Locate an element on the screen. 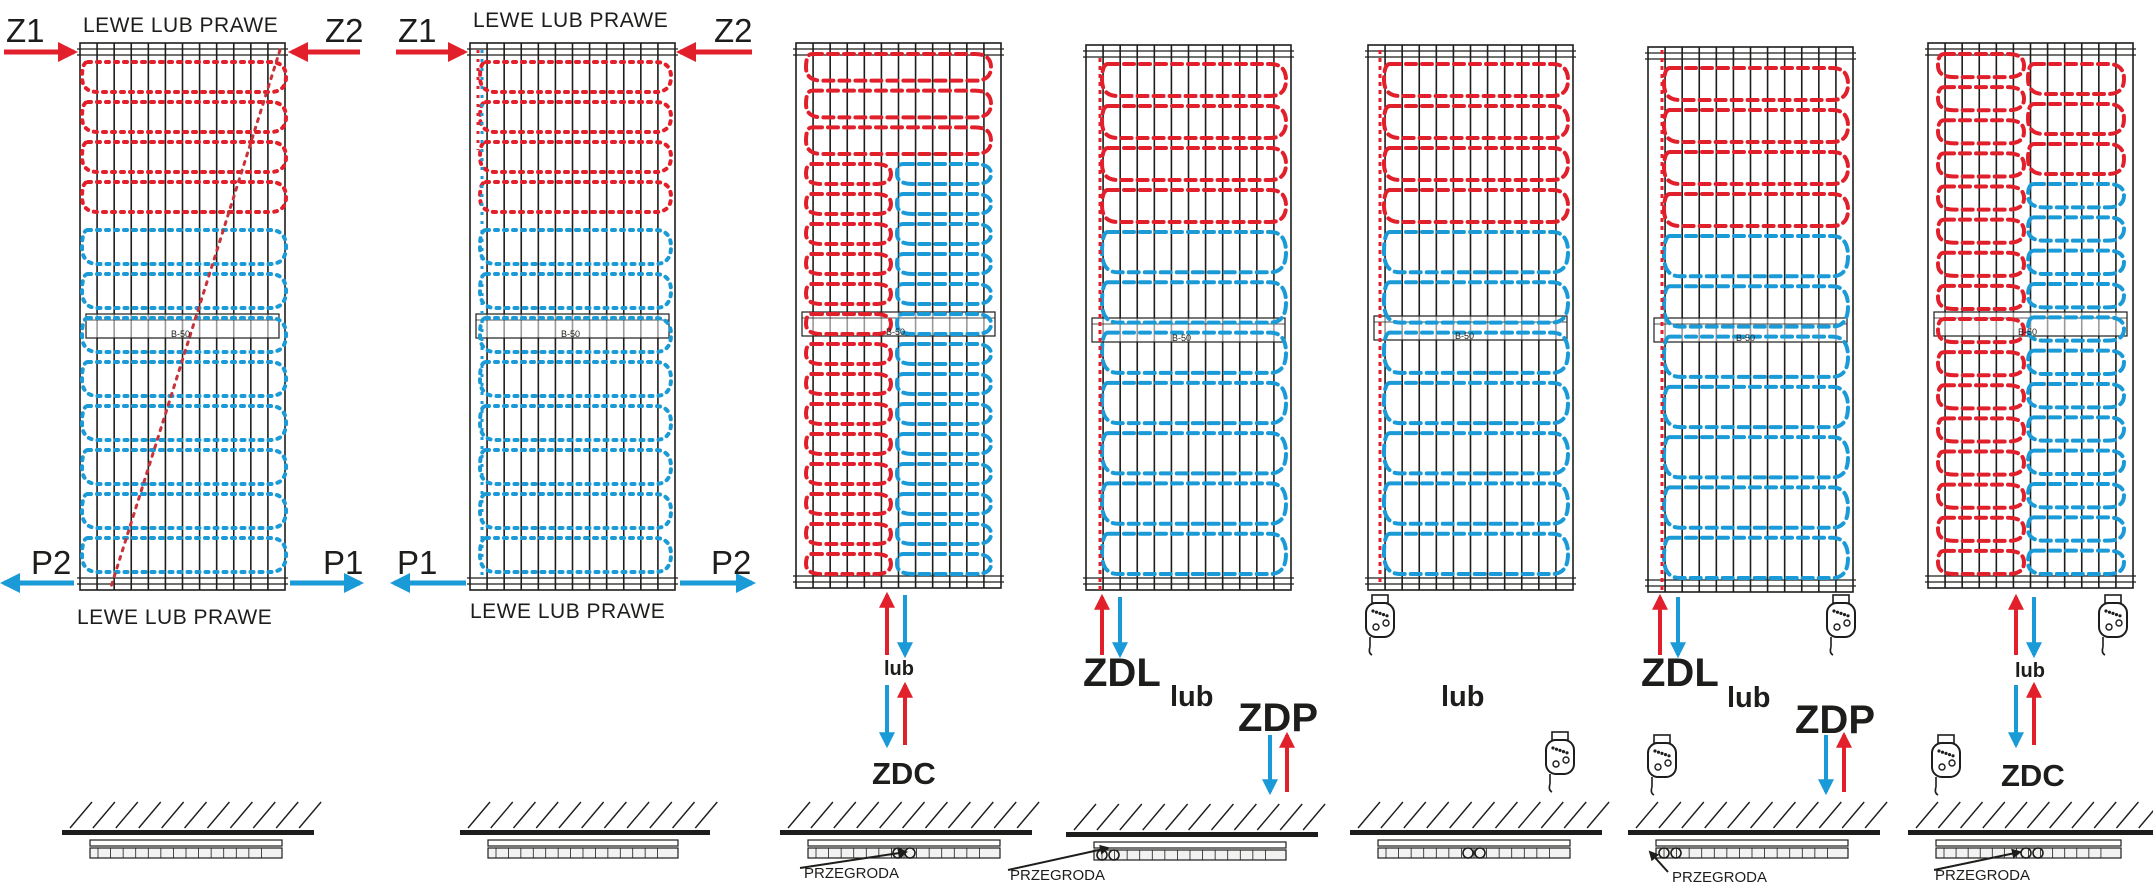 The width and height of the screenshot is (2153, 889). panel-2-flow is located at coordinates (575, 314).